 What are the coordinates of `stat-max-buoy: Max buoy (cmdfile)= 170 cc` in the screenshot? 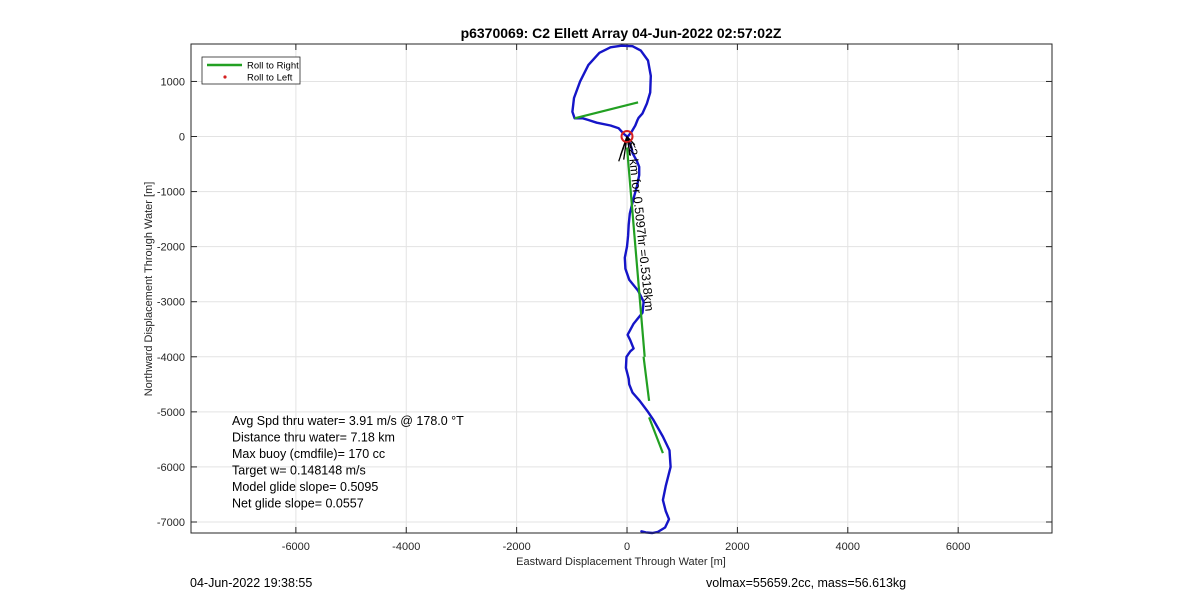 It's located at (308, 454).